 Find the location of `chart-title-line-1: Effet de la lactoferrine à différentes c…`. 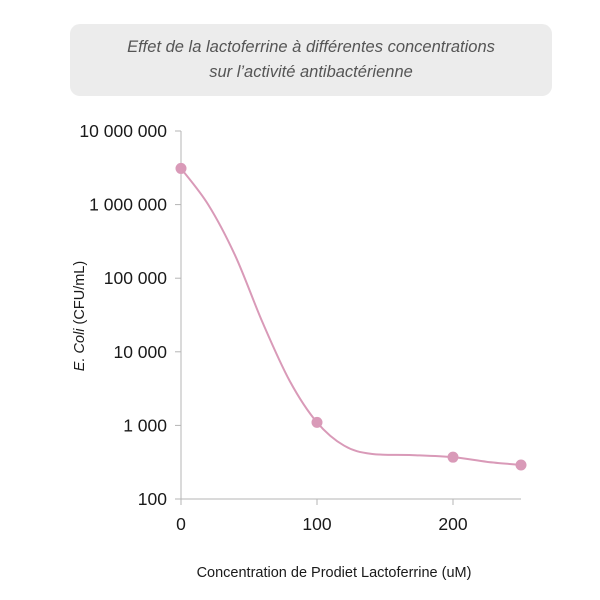

chart-title-line-1: Effet de la lactoferrine à différentes c… is located at coordinates (311, 47).